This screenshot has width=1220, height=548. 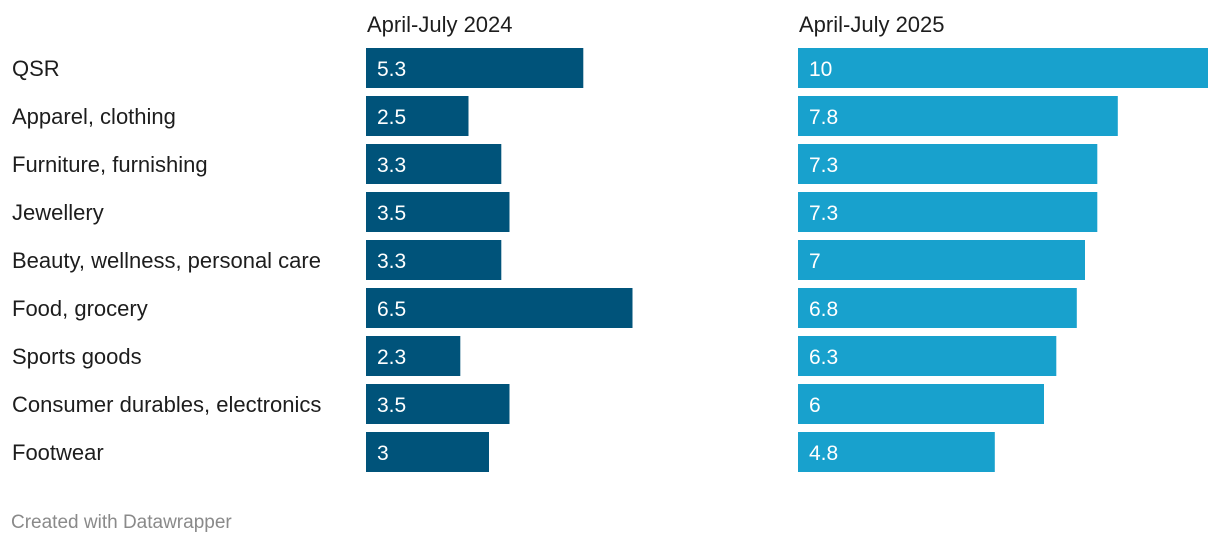 What do you see at coordinates (820, 69) in the screenshot?
I see `bar-value-label: 10` at bounding box center [820, 69].